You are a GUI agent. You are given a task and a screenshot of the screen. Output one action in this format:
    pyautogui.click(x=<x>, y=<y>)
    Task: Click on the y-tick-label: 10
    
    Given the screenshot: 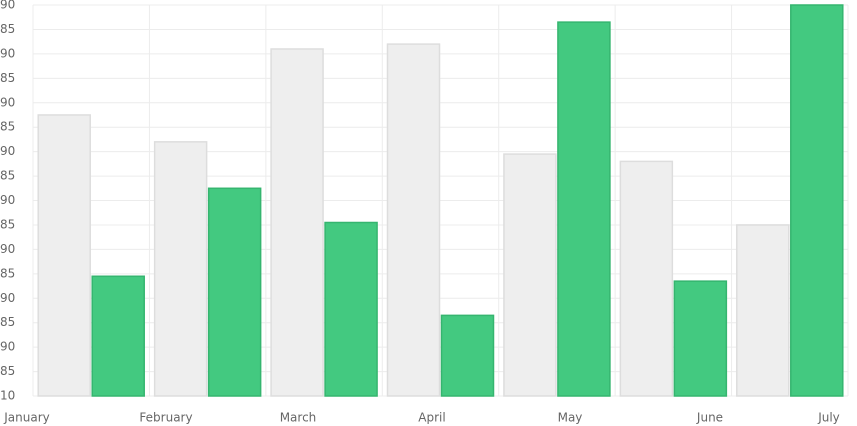 What is the action you would take?
    pyautogui.click(x=7, y=396)
    